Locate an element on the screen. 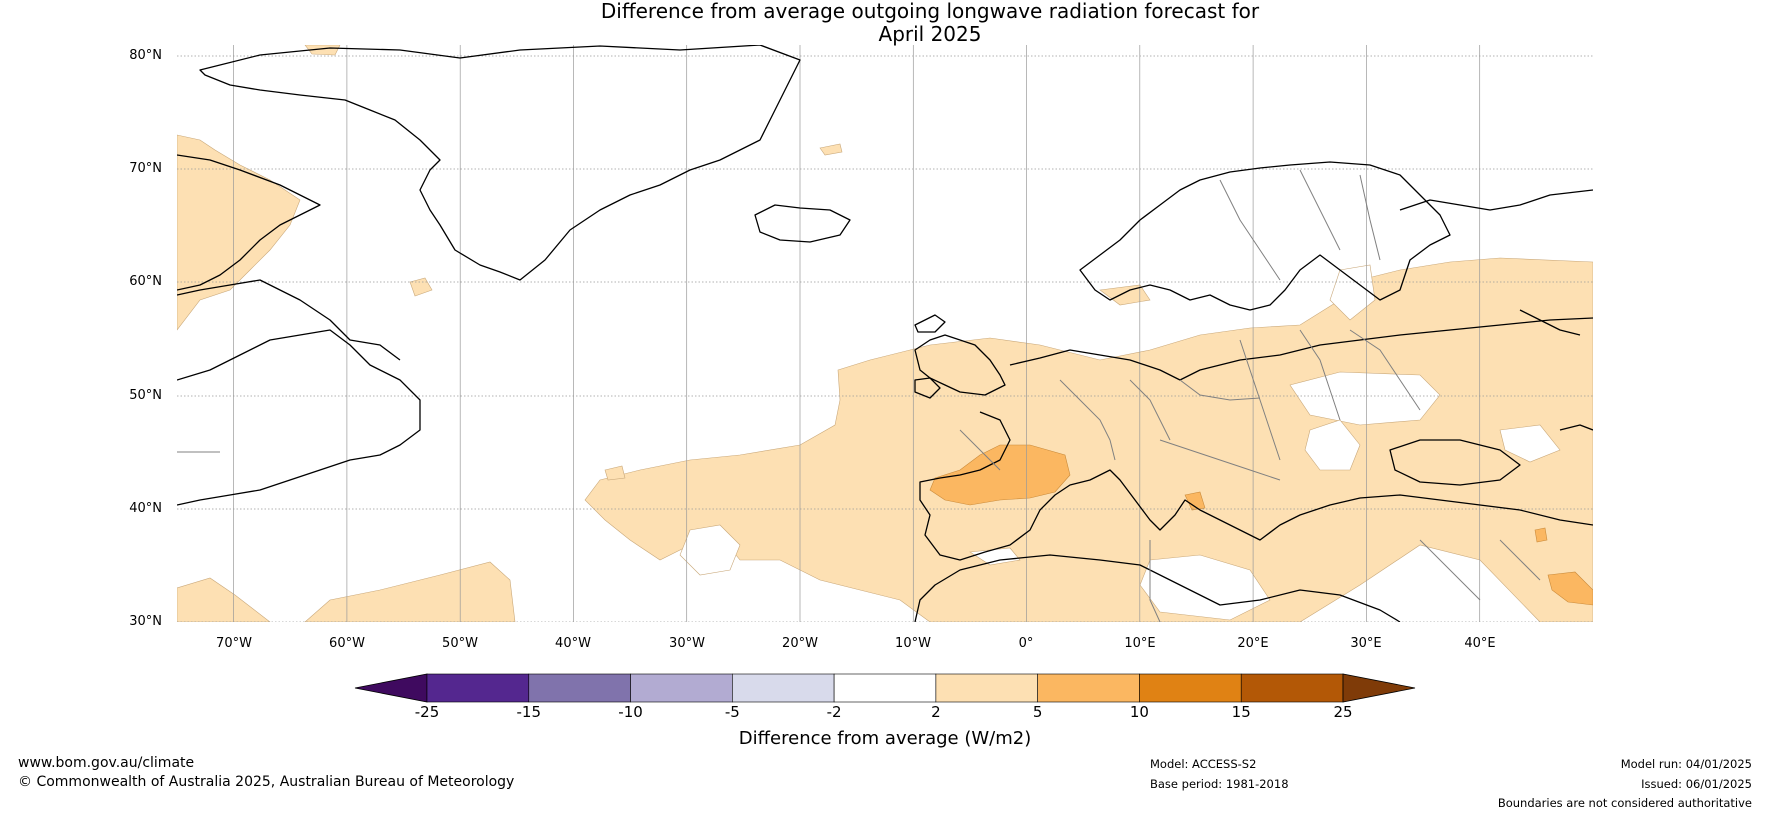  issued-text: Issued: 06/01/2025 is located at coordinates (1696, 784).